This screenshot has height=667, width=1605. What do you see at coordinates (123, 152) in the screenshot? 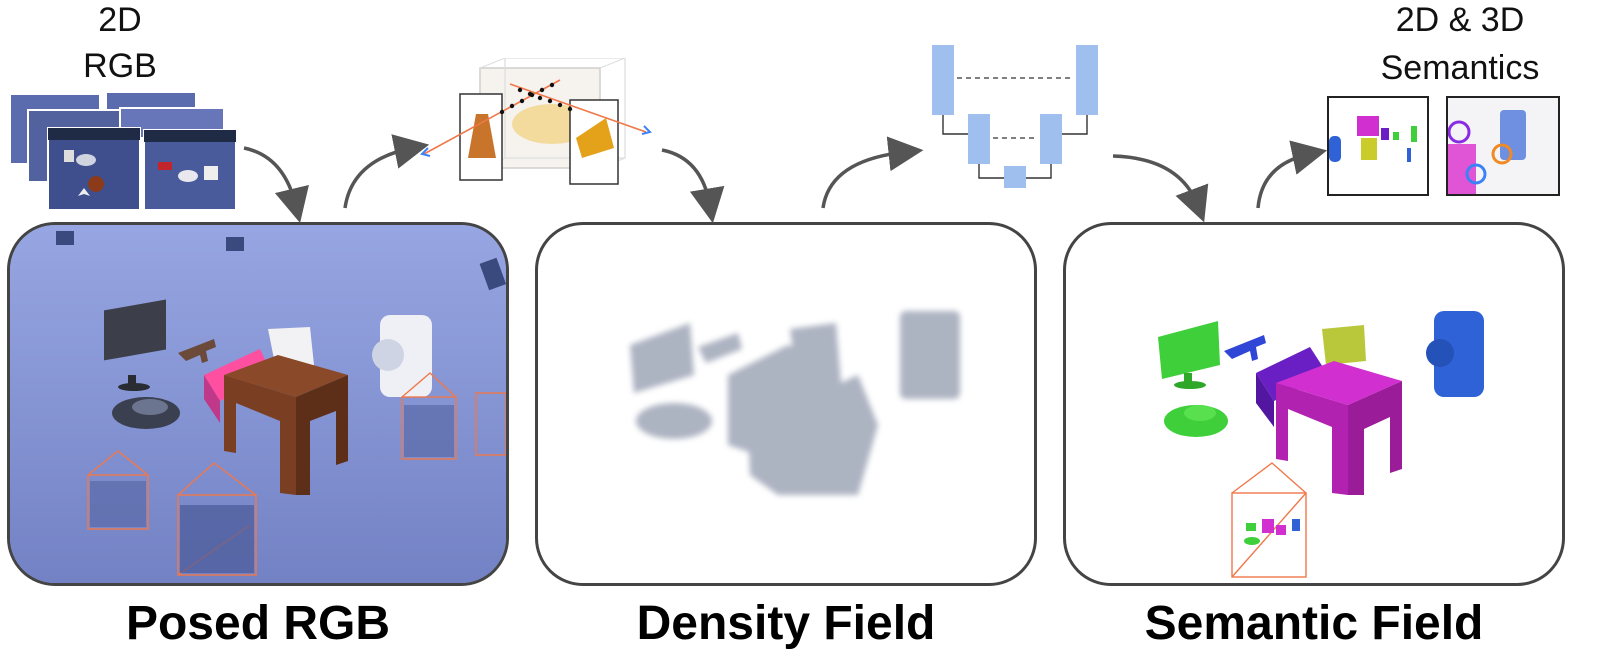
I see `input-image-stack` at bounding box center [123, 152].